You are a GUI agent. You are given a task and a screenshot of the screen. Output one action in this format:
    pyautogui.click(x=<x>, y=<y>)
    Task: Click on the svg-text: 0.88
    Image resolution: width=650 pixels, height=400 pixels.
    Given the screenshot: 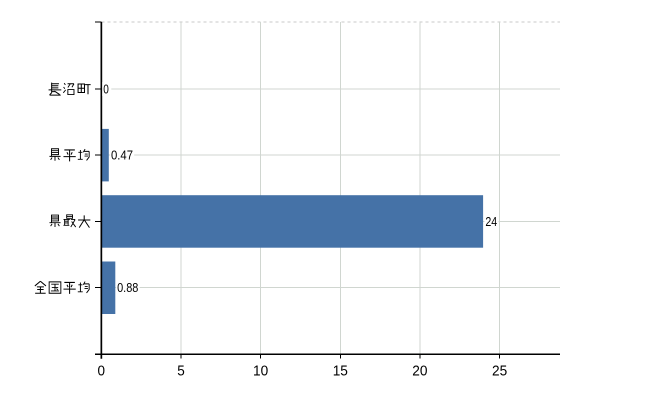 What is the action you would take?
    pyautogui.click(x=127, y=288)
    